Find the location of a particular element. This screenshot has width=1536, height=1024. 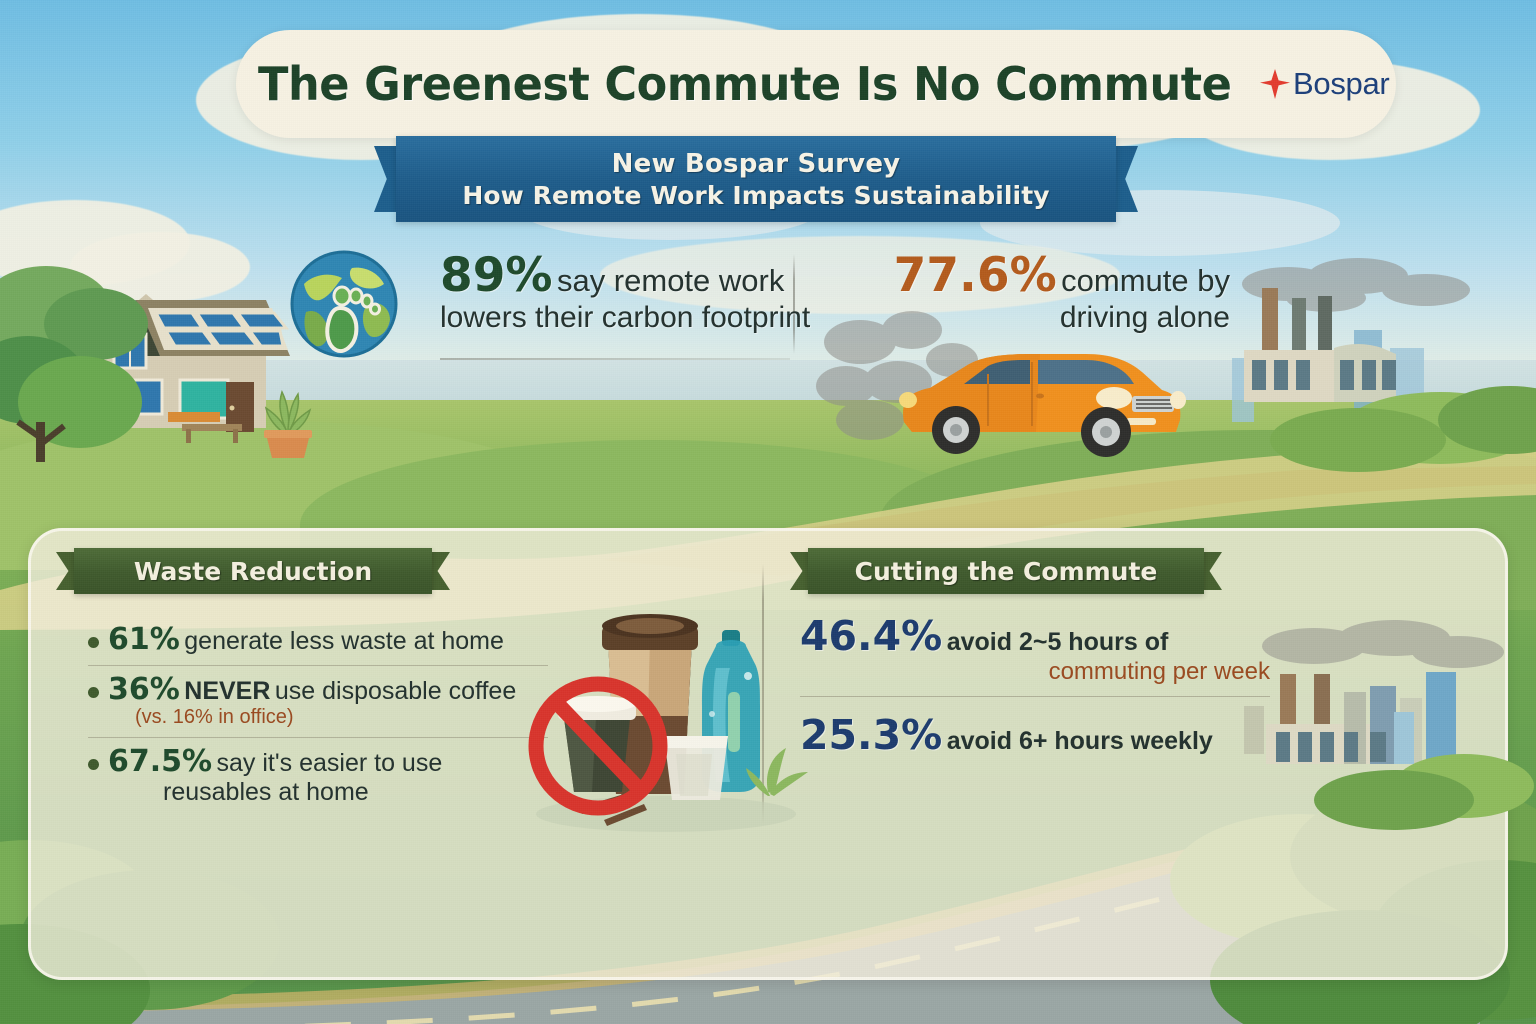

stat-text-line1: say remote work is located at coordinates (670, 280).